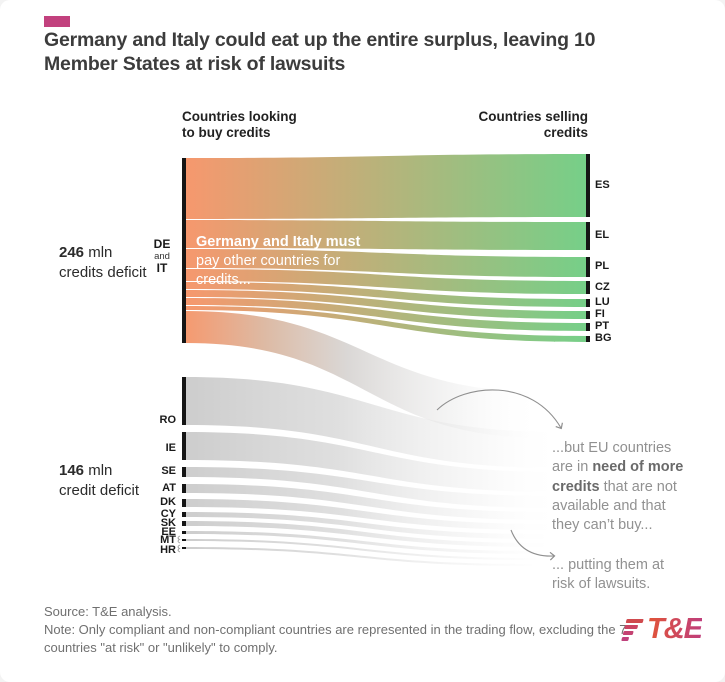 The image size is (725, 682). What do you see at coordinates (608, 565) in the screenshot?
I see `ann-risk-line1: ... putting them at` at bounding box center [608, 565].